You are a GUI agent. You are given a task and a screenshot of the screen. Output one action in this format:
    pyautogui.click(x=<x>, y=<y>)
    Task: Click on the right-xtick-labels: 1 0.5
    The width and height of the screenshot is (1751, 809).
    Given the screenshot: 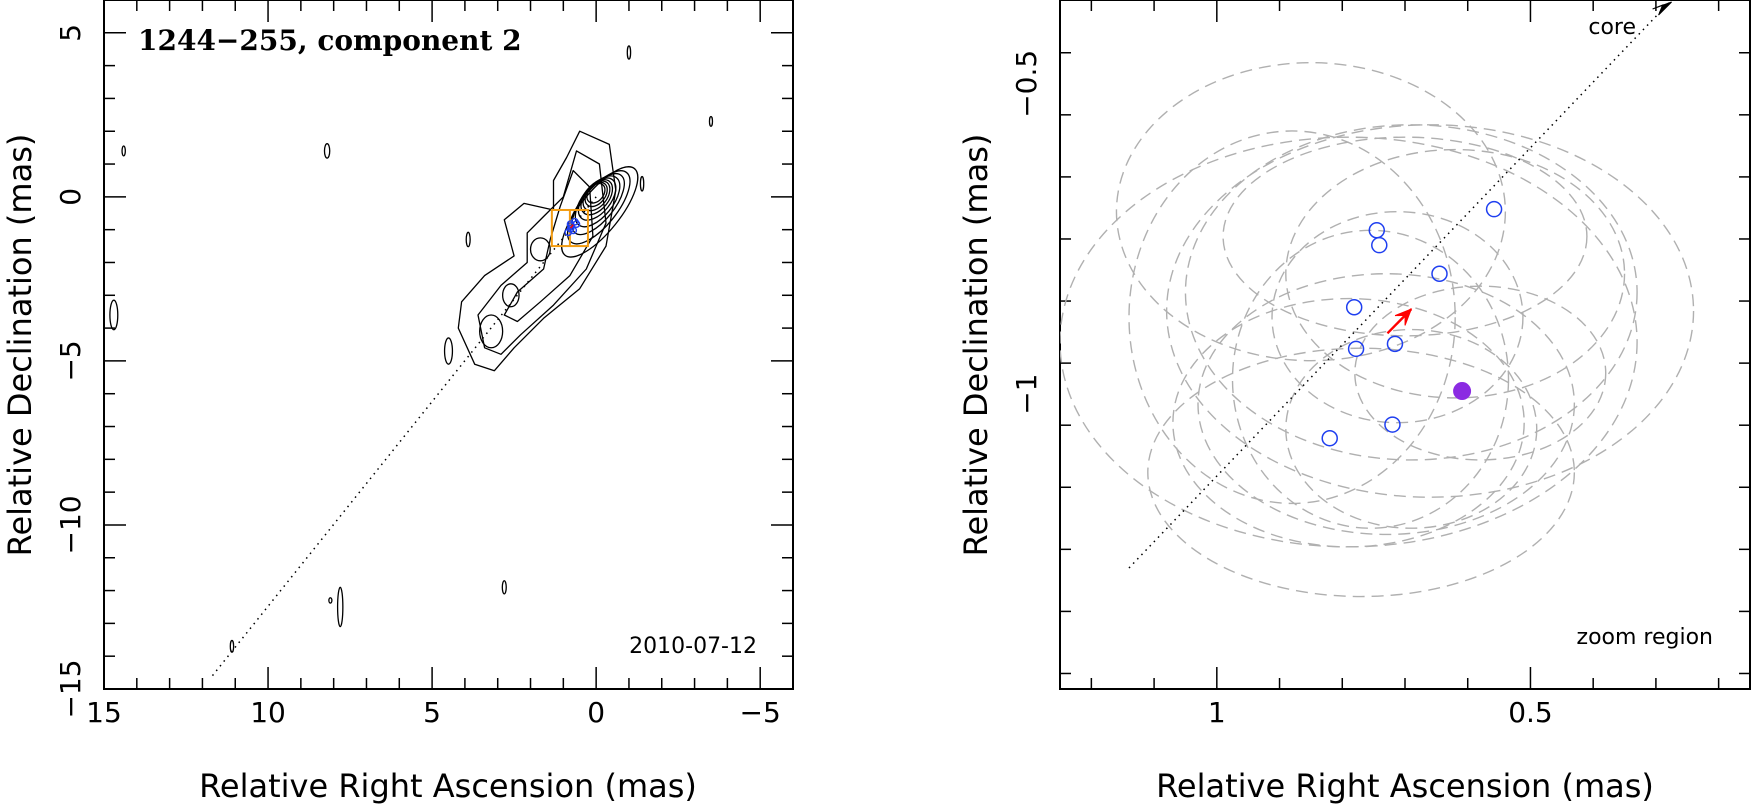 What is the action you would take?
    pyautogui.click(x=1380, y=712)
    